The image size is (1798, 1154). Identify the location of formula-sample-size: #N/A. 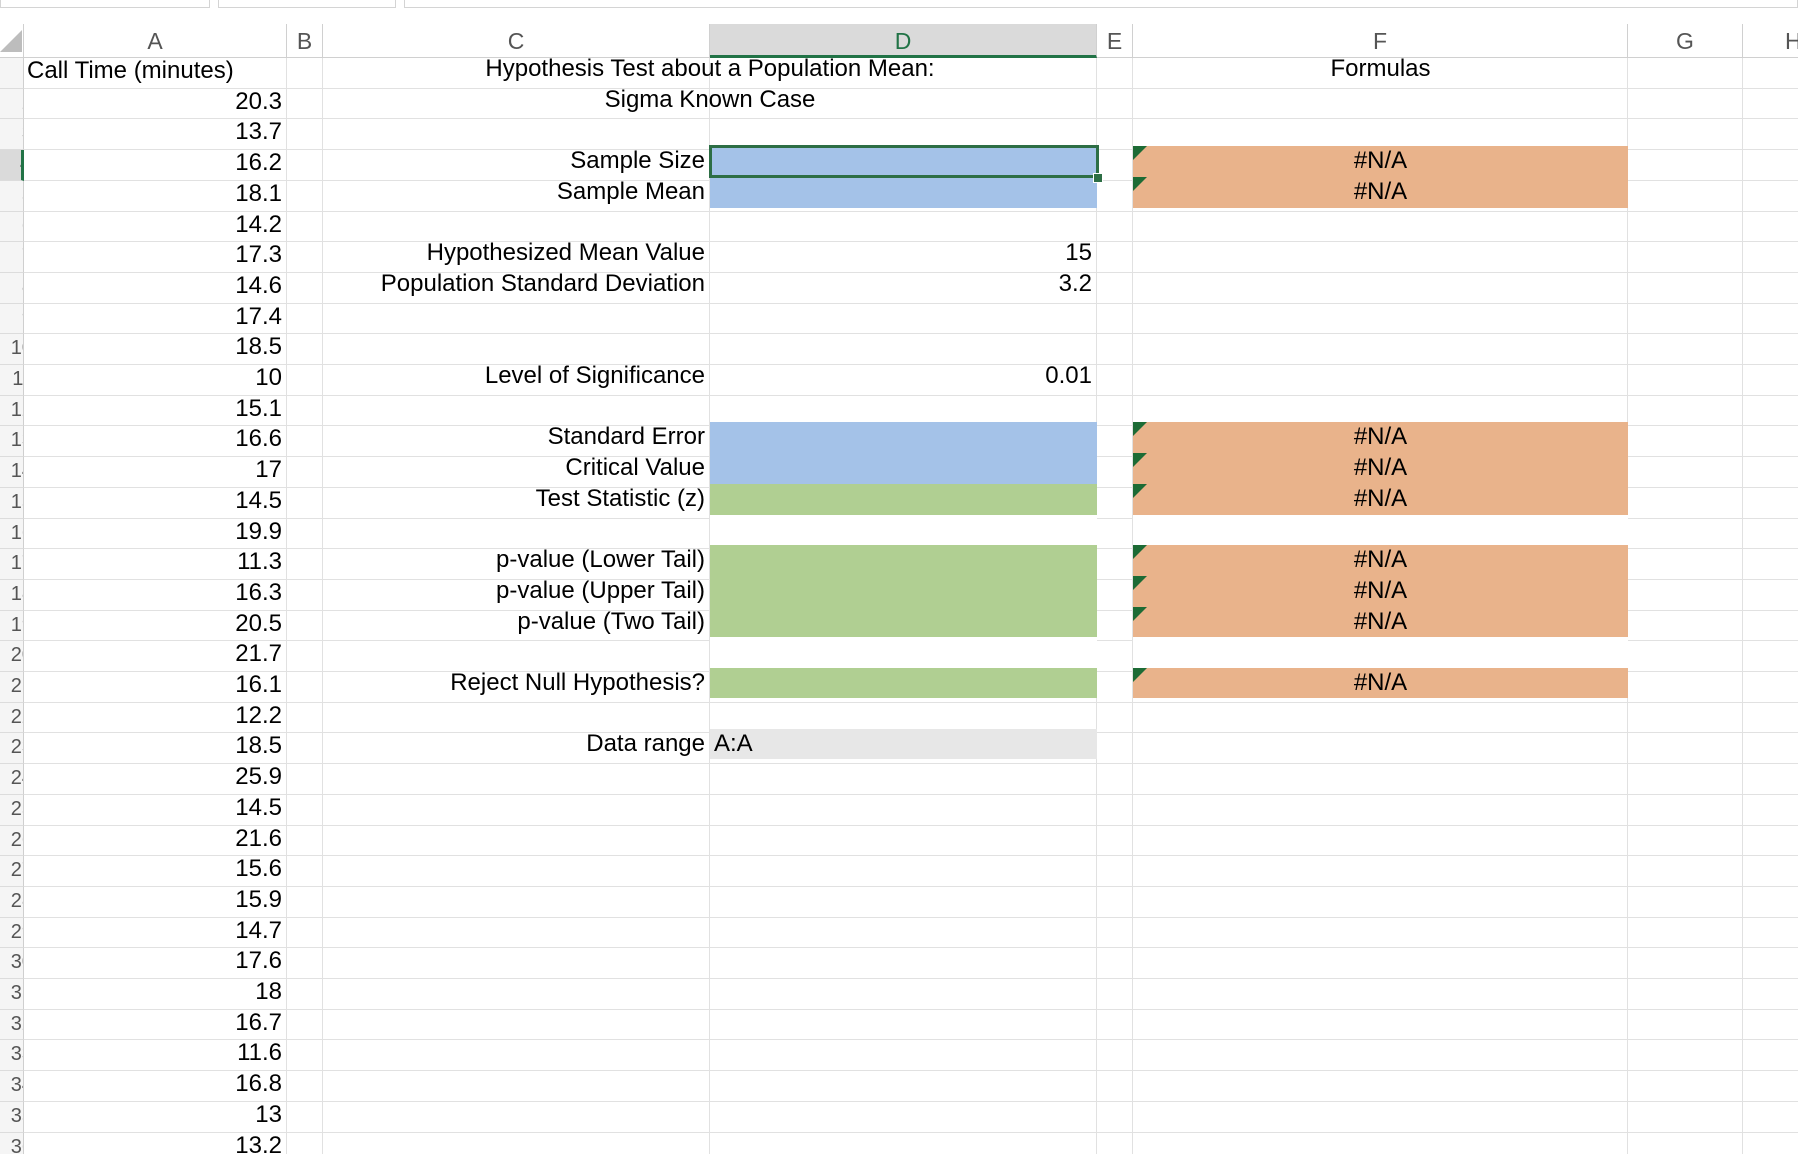
(1380, 161).